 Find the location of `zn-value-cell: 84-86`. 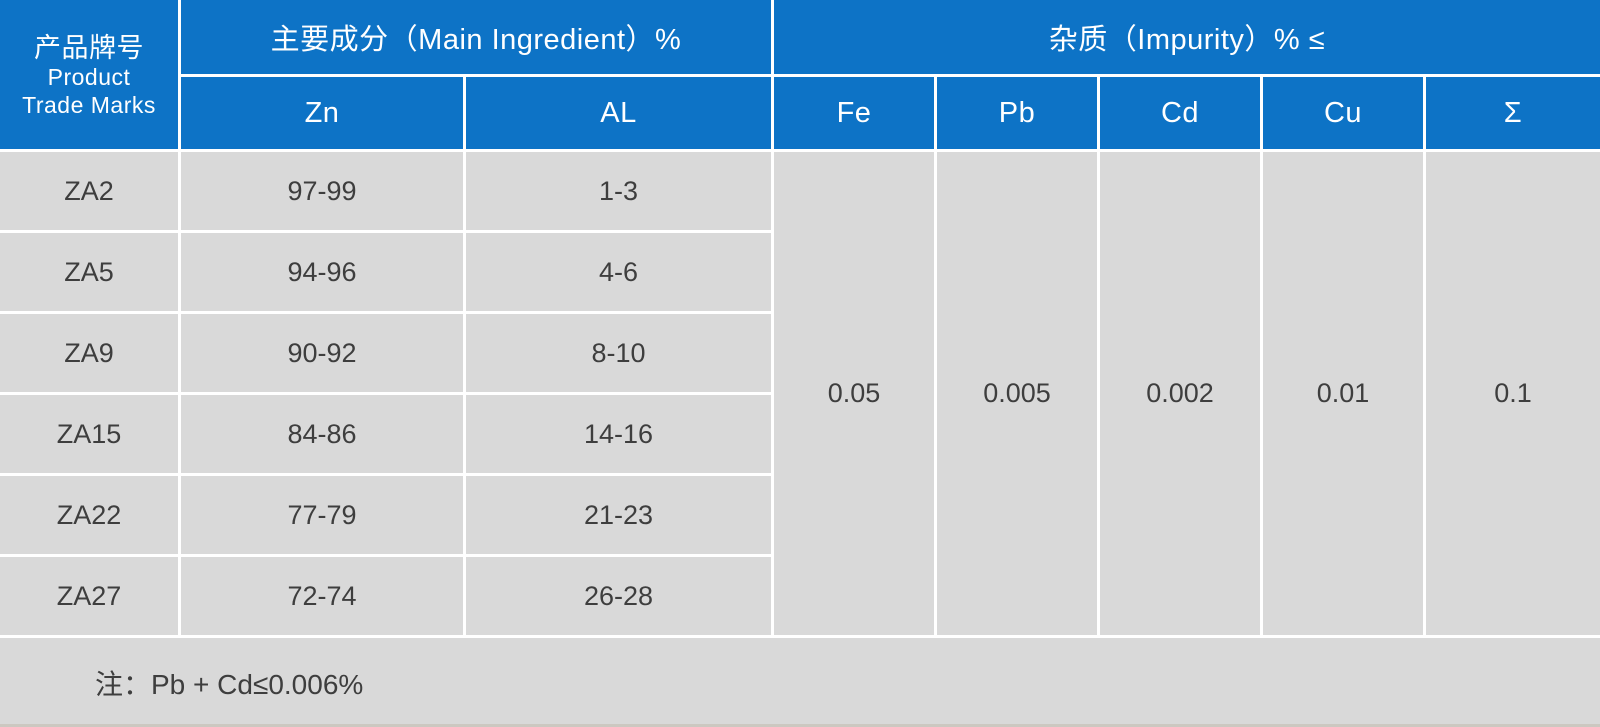

zn-value-cell: 84-86 is located at coordinates (322, 434).